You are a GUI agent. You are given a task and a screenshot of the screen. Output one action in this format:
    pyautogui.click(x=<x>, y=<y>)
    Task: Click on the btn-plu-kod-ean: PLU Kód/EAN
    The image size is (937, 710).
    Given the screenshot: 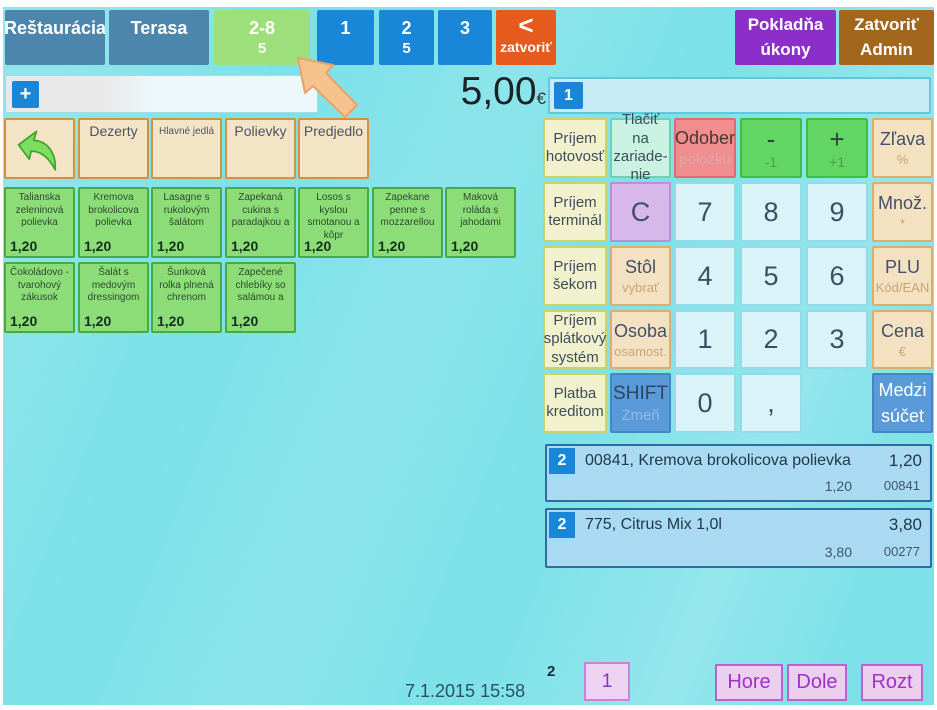 What is the action you would take?
    pyautogui.click(x=902, y=276)
    